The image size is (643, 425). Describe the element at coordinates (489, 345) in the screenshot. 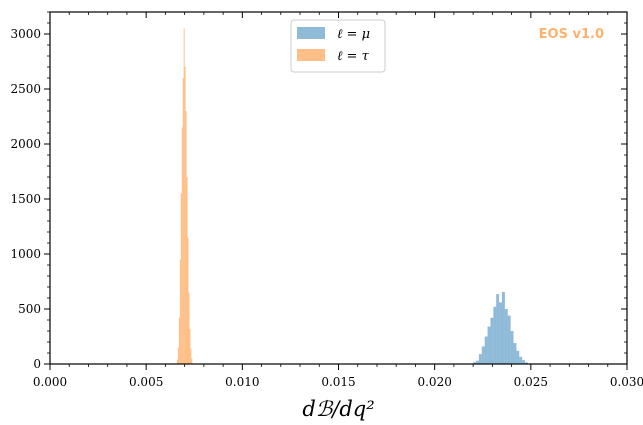

I see `bar-series0-bin5` at that location.